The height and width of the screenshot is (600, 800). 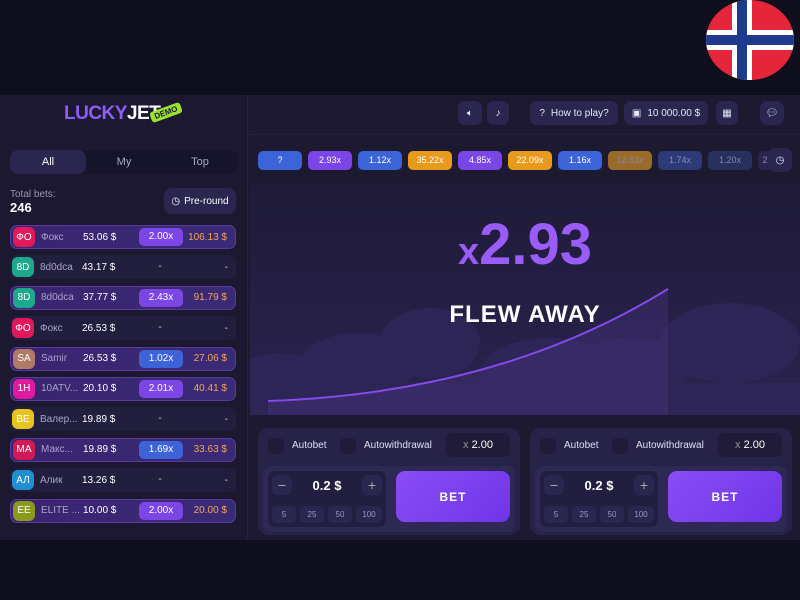 I want to click on flew-away-text: FLEW AWAY, so click(x=525, y=314).